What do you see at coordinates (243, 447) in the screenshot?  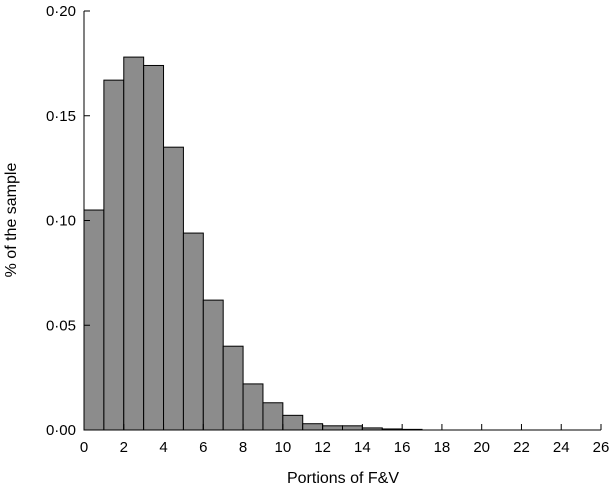 I see `x-tick-label-4: 8` at bounding box center [243, 447].